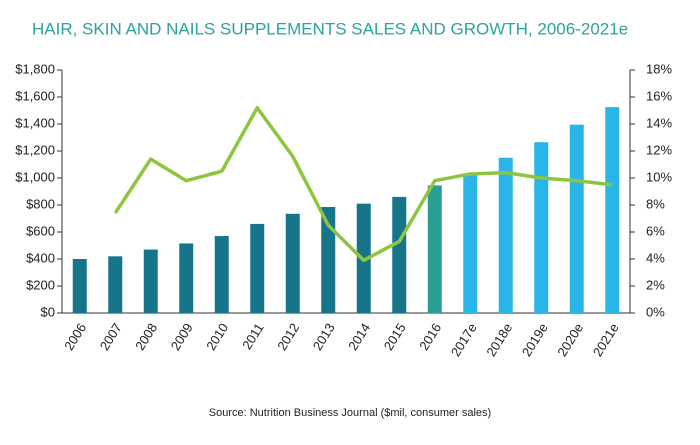  Describe the element at coordinates (35, 122) in the screenshot. I see `y-tick-label: $1,400` at that location.